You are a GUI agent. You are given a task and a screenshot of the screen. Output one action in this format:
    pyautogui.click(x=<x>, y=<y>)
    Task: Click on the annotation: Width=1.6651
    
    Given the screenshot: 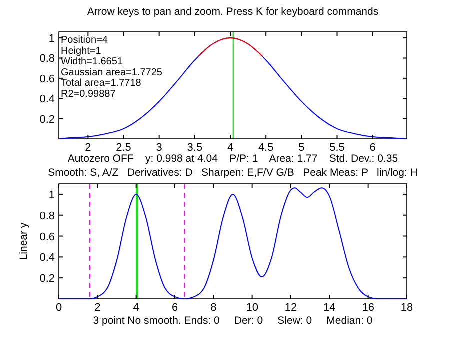 What is the action you would take?
    pyautogui.click(x=92, y=62)
    